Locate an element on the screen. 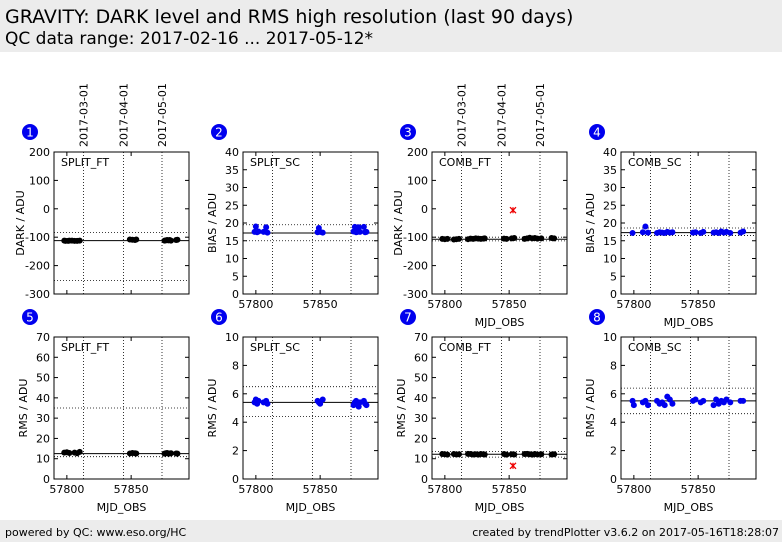  panel-number: 6 is located at coordinates (219, 318).